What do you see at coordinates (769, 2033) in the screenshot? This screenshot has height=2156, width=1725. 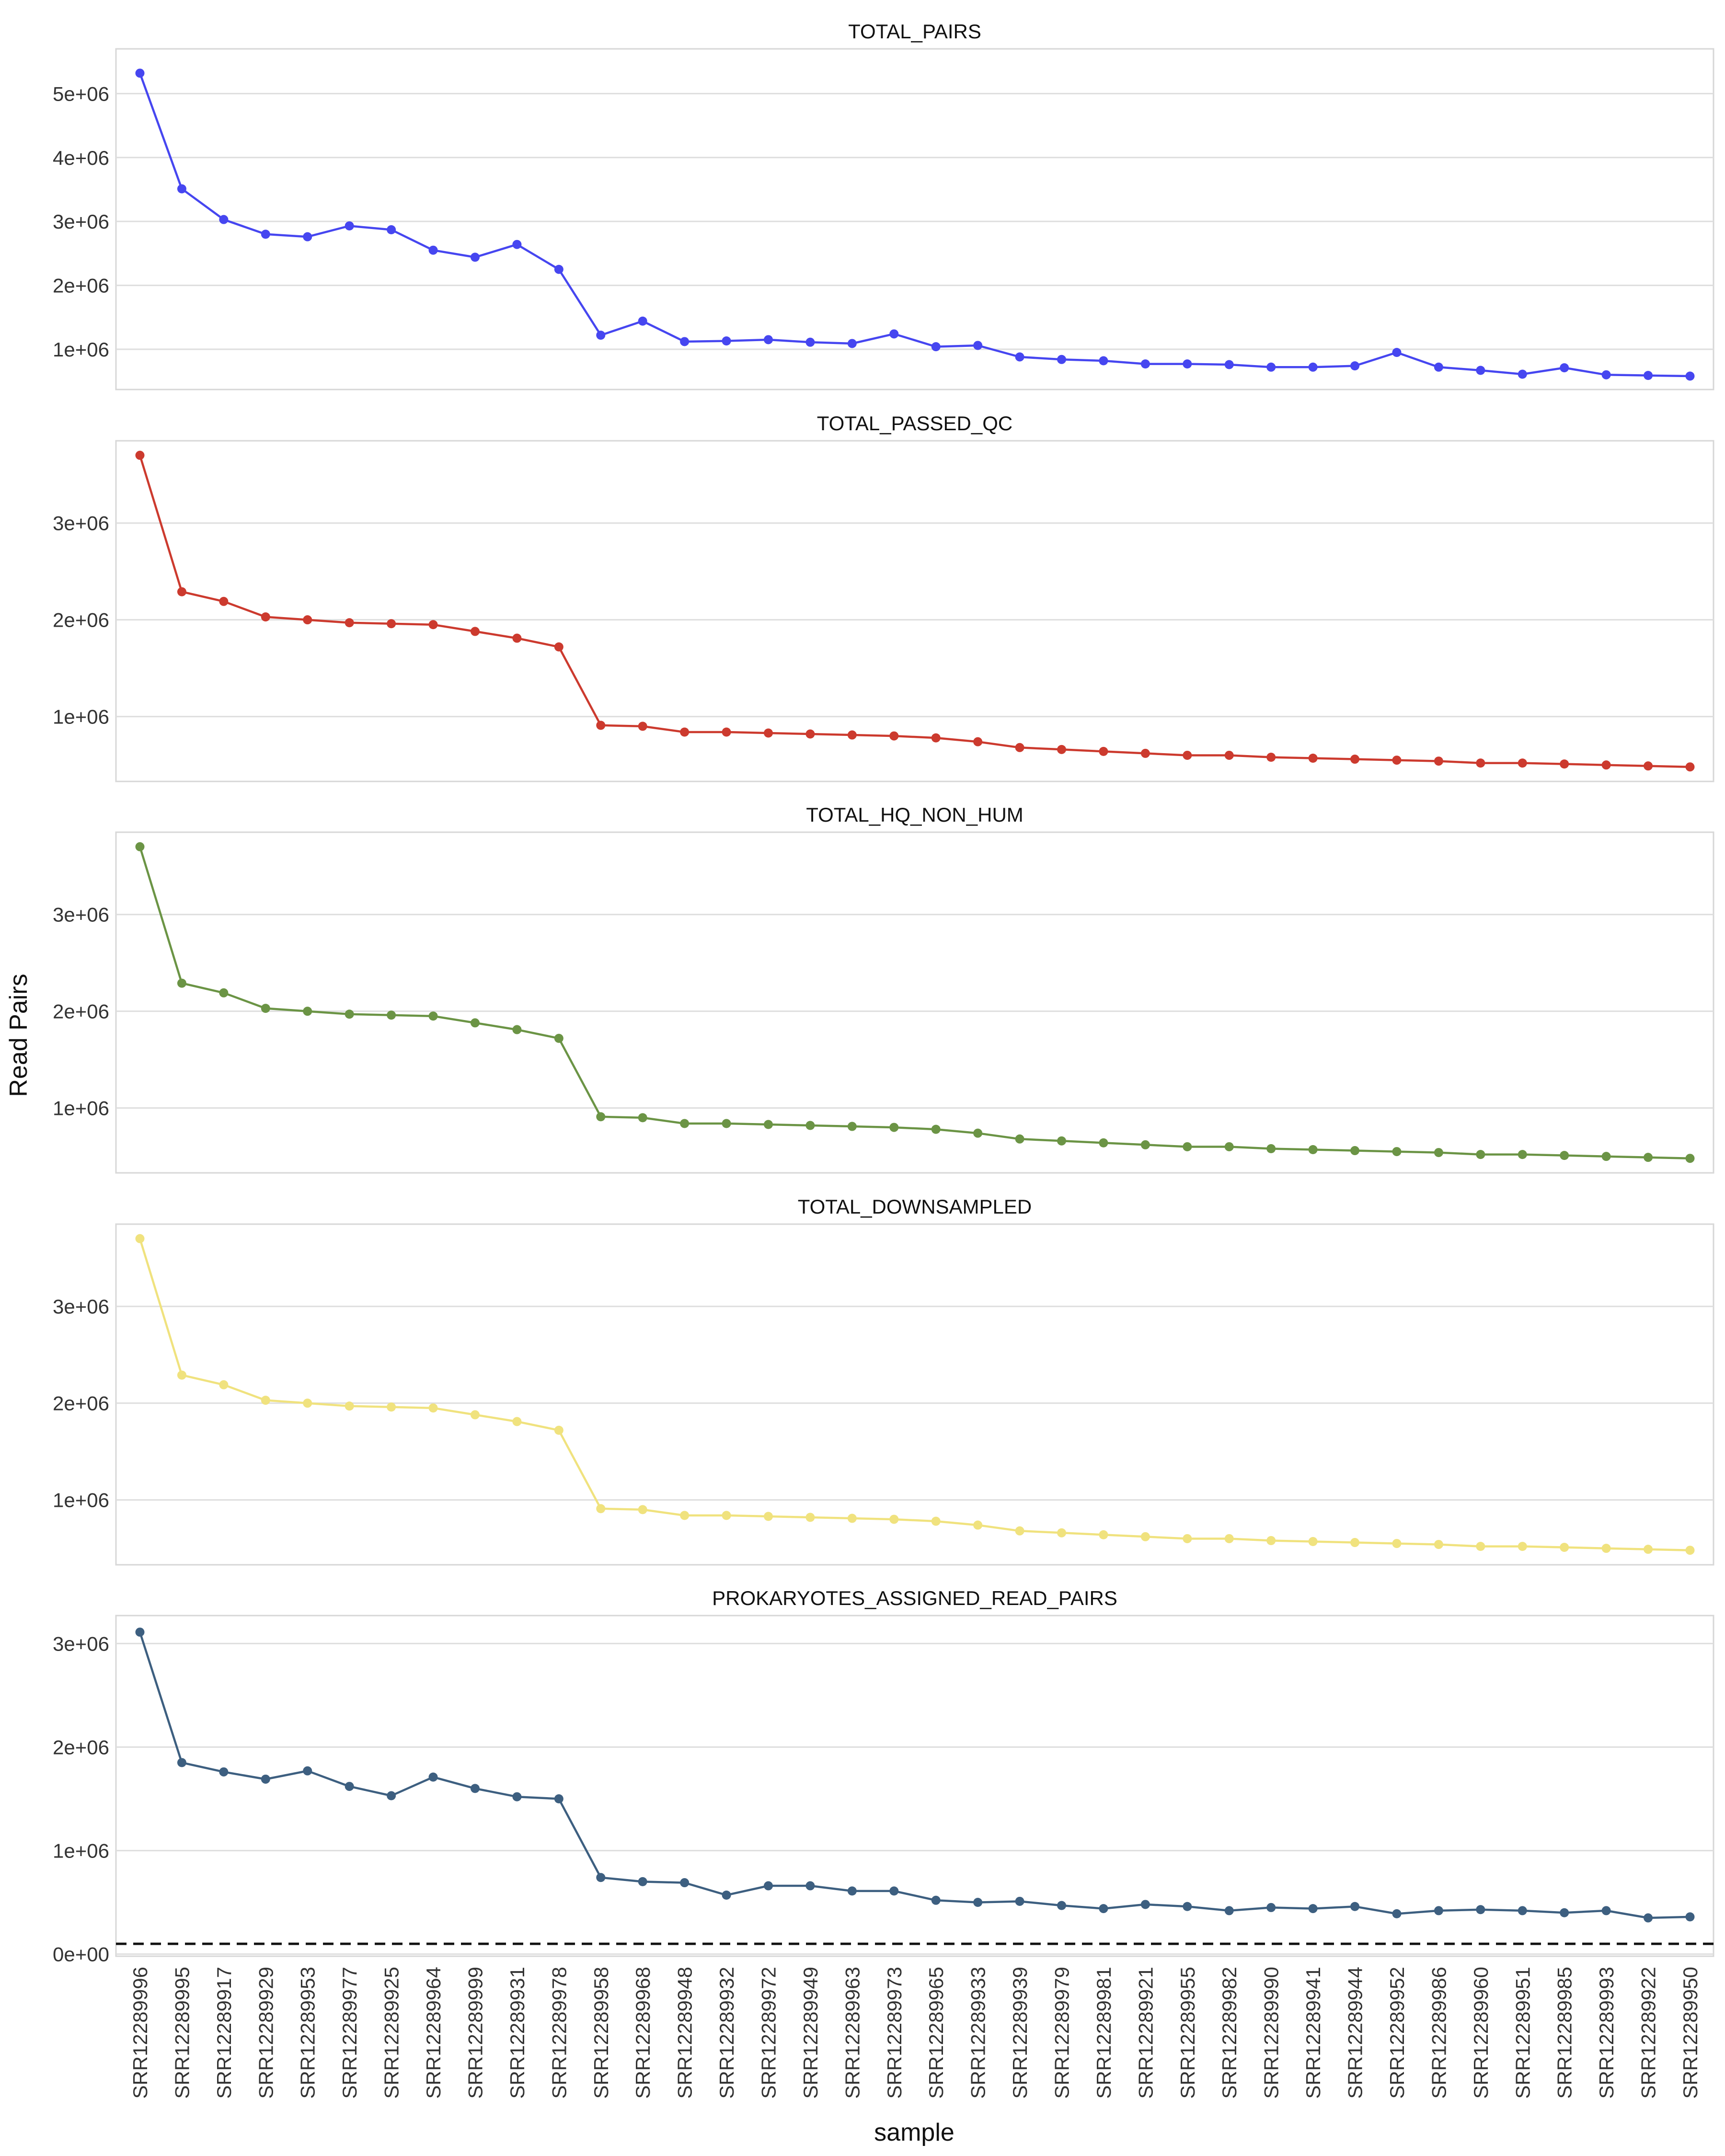 I see `x-tick-label: SRR12289972` at bounding box center [769, 2033].